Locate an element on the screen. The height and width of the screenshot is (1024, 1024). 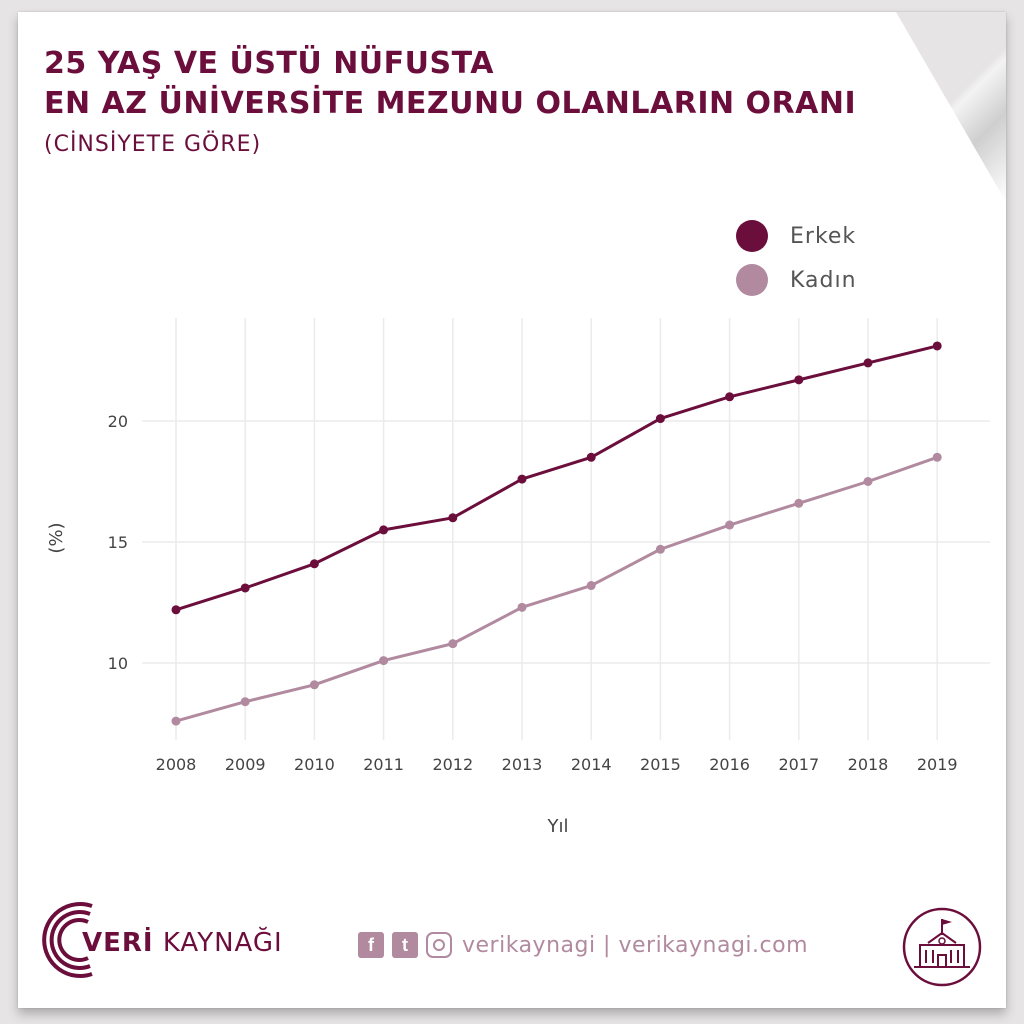
legend-label-erkek: Erkek is located at coordinates (823, 236).